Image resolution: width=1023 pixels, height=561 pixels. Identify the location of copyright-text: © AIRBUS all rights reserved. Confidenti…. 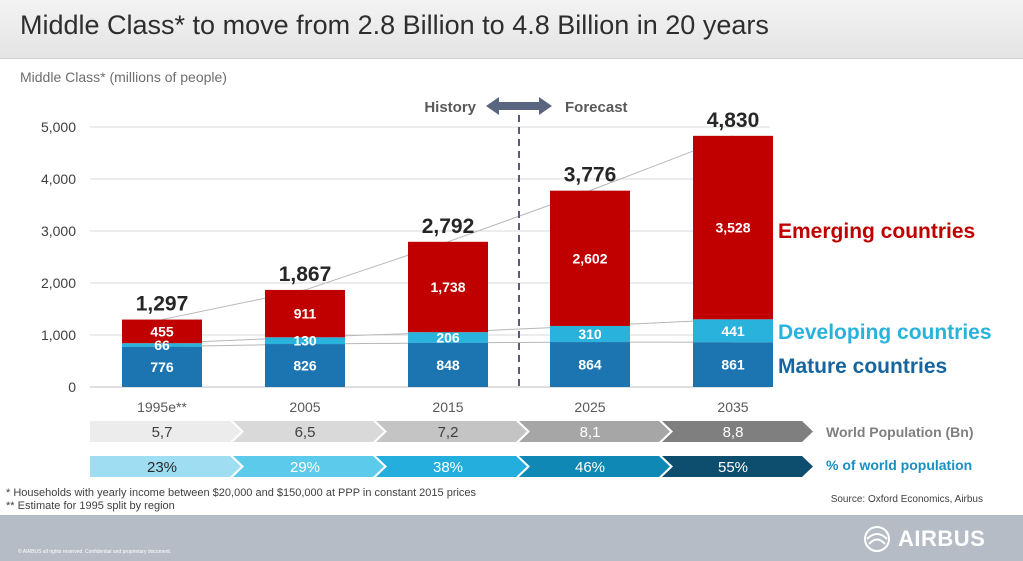
(95, 552).